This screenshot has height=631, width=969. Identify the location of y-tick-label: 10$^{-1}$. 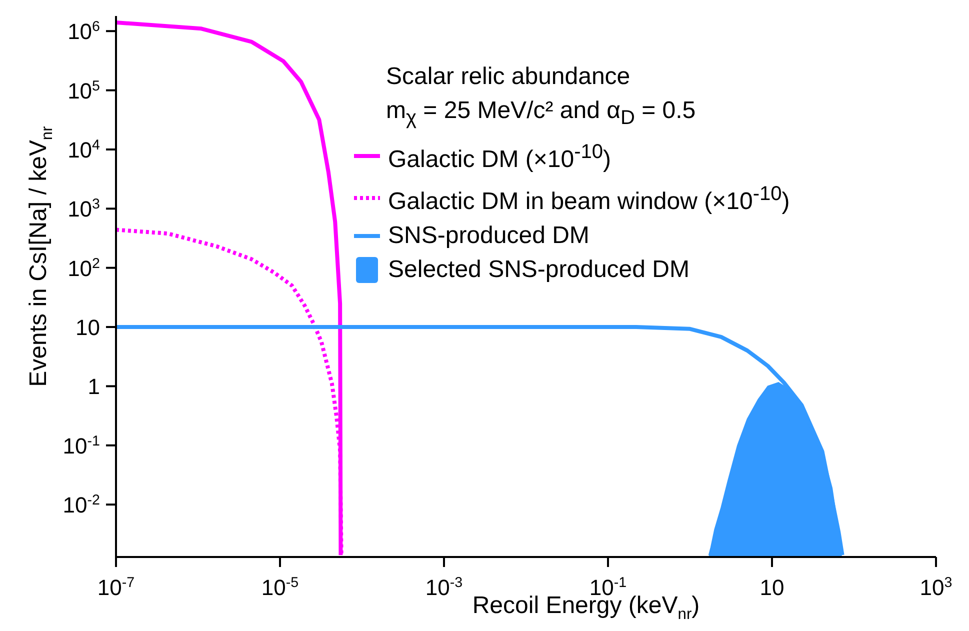
(81, 445).